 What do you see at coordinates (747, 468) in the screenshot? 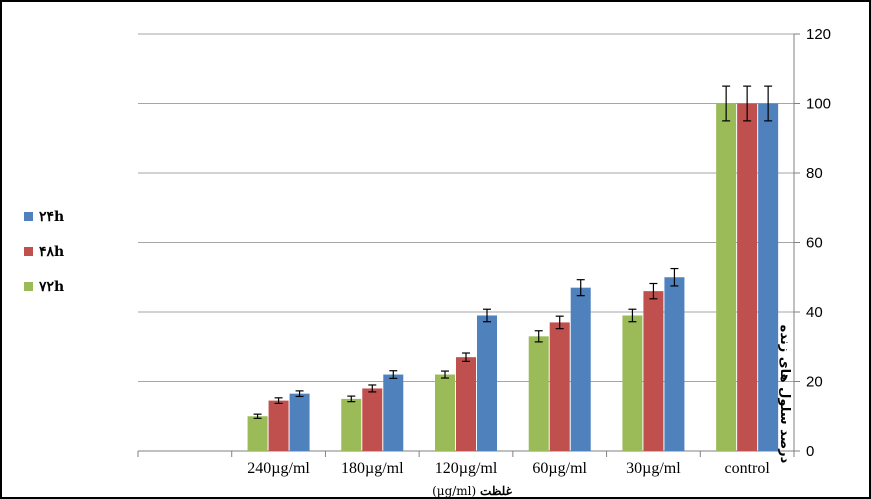
I see `x-tick-label: control` at bounding box center [747, 468].